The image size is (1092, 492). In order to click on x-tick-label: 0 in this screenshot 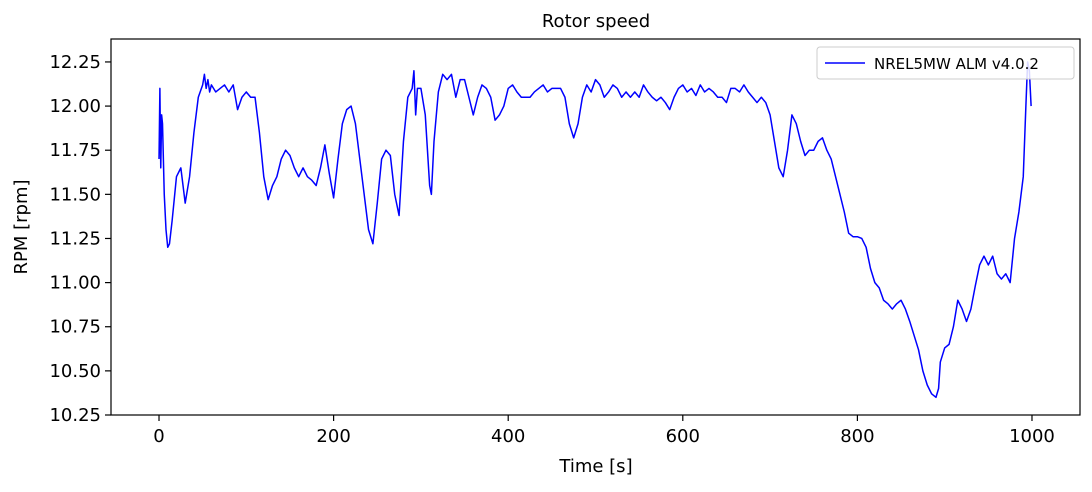, I will do `click(158, 436)`.